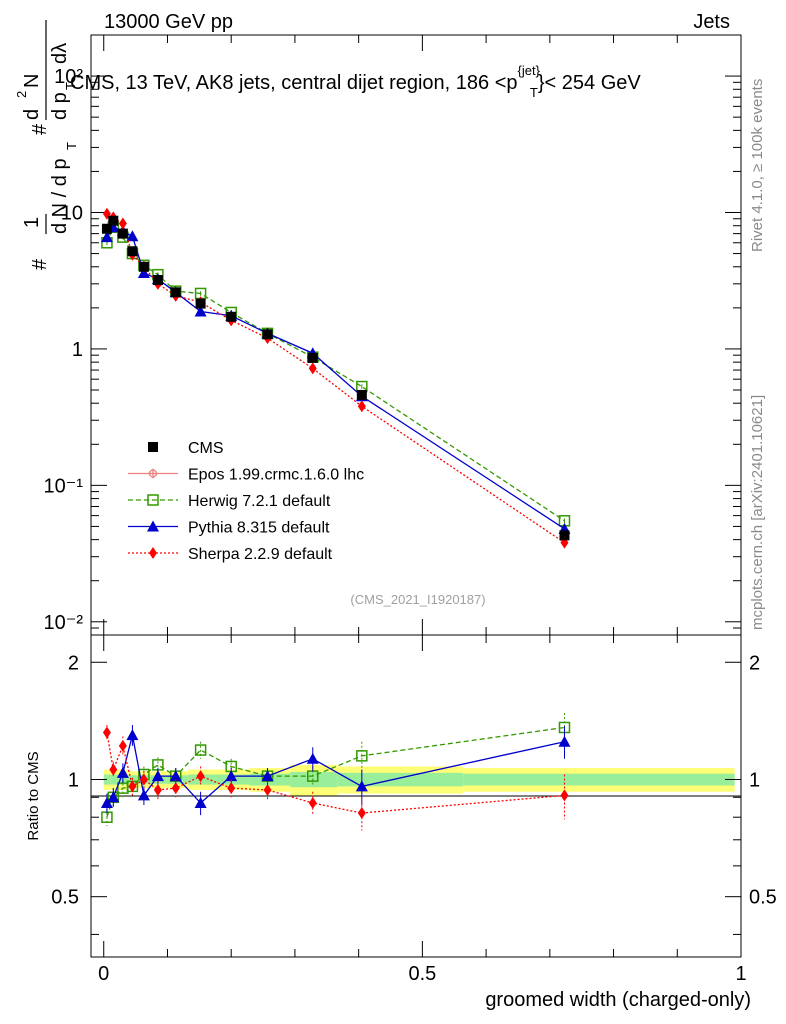 Image resolution: width=786 pixels, height=1024 pixels. I want to click on x-axis-label: groomed width (charged-only), so click(618, 1000).